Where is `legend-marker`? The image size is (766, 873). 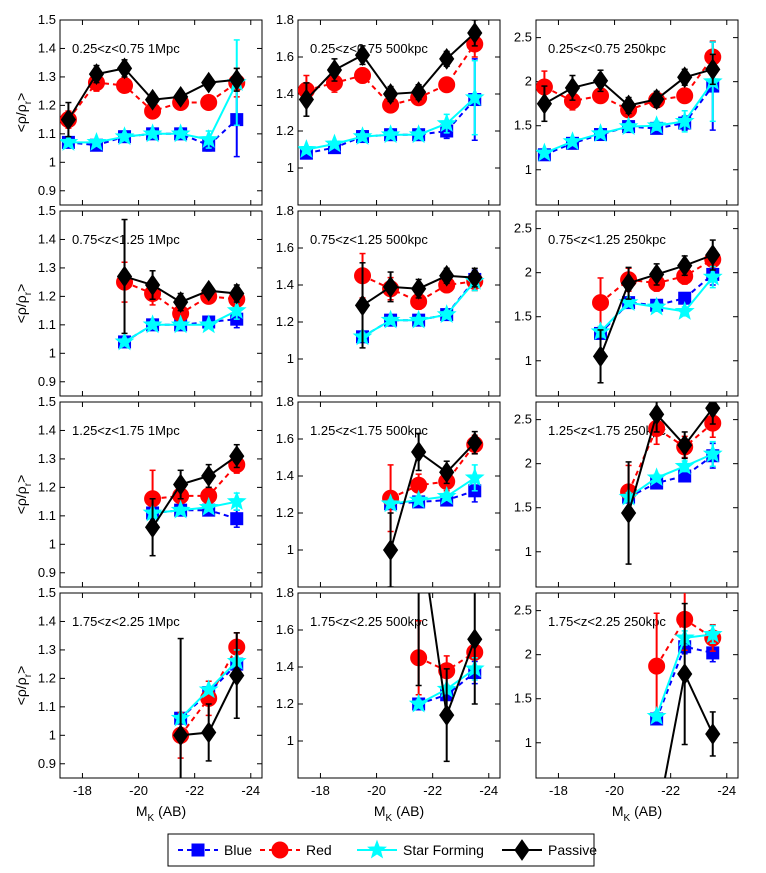
legend-marker is located at coordinates (198, 850).